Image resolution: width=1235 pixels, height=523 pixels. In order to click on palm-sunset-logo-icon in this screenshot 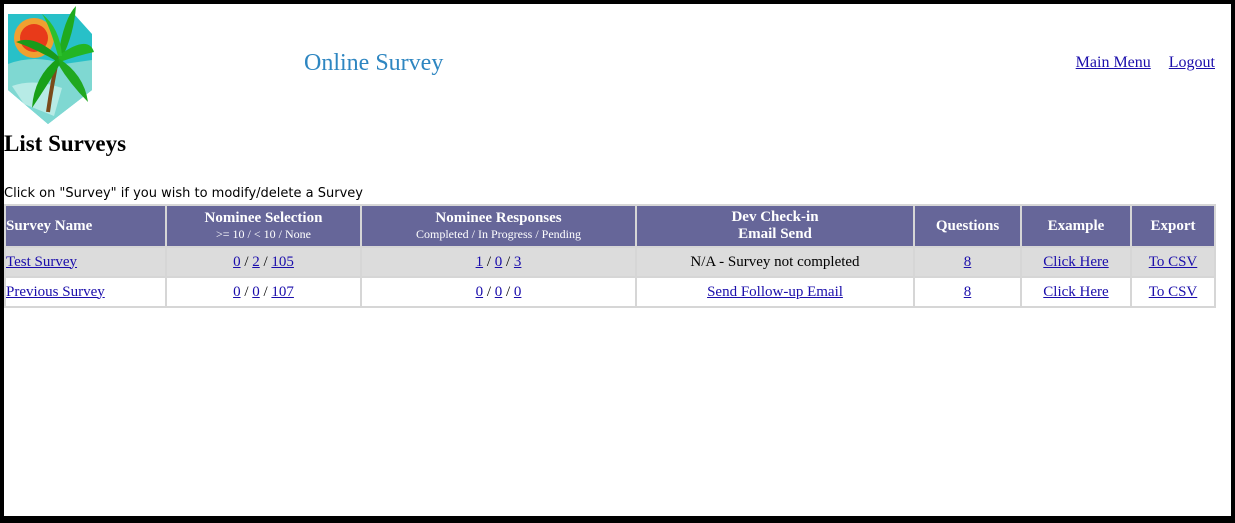, I will do `click(49, 65)`.